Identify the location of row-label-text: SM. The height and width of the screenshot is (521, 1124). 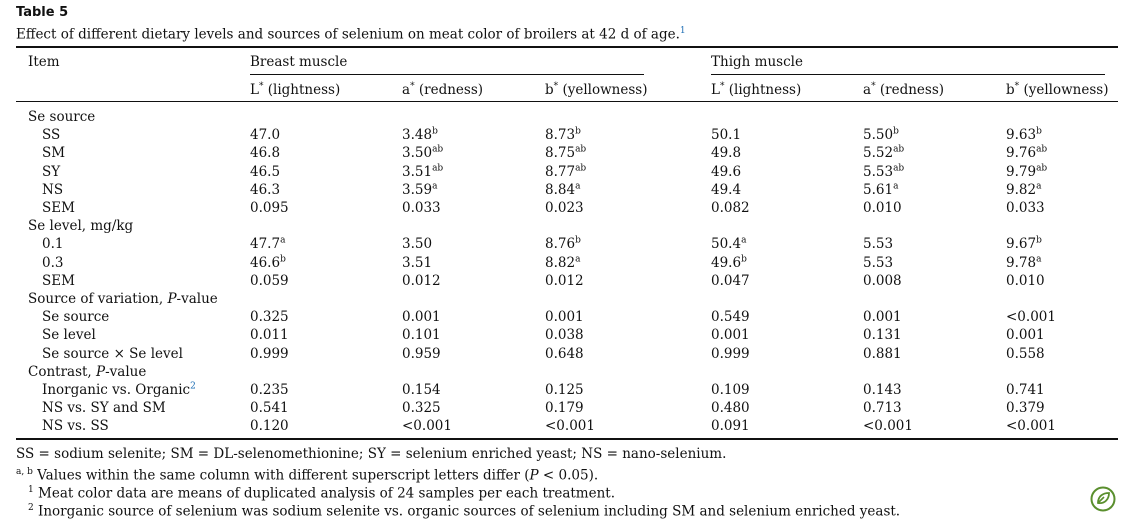
(54, 153).